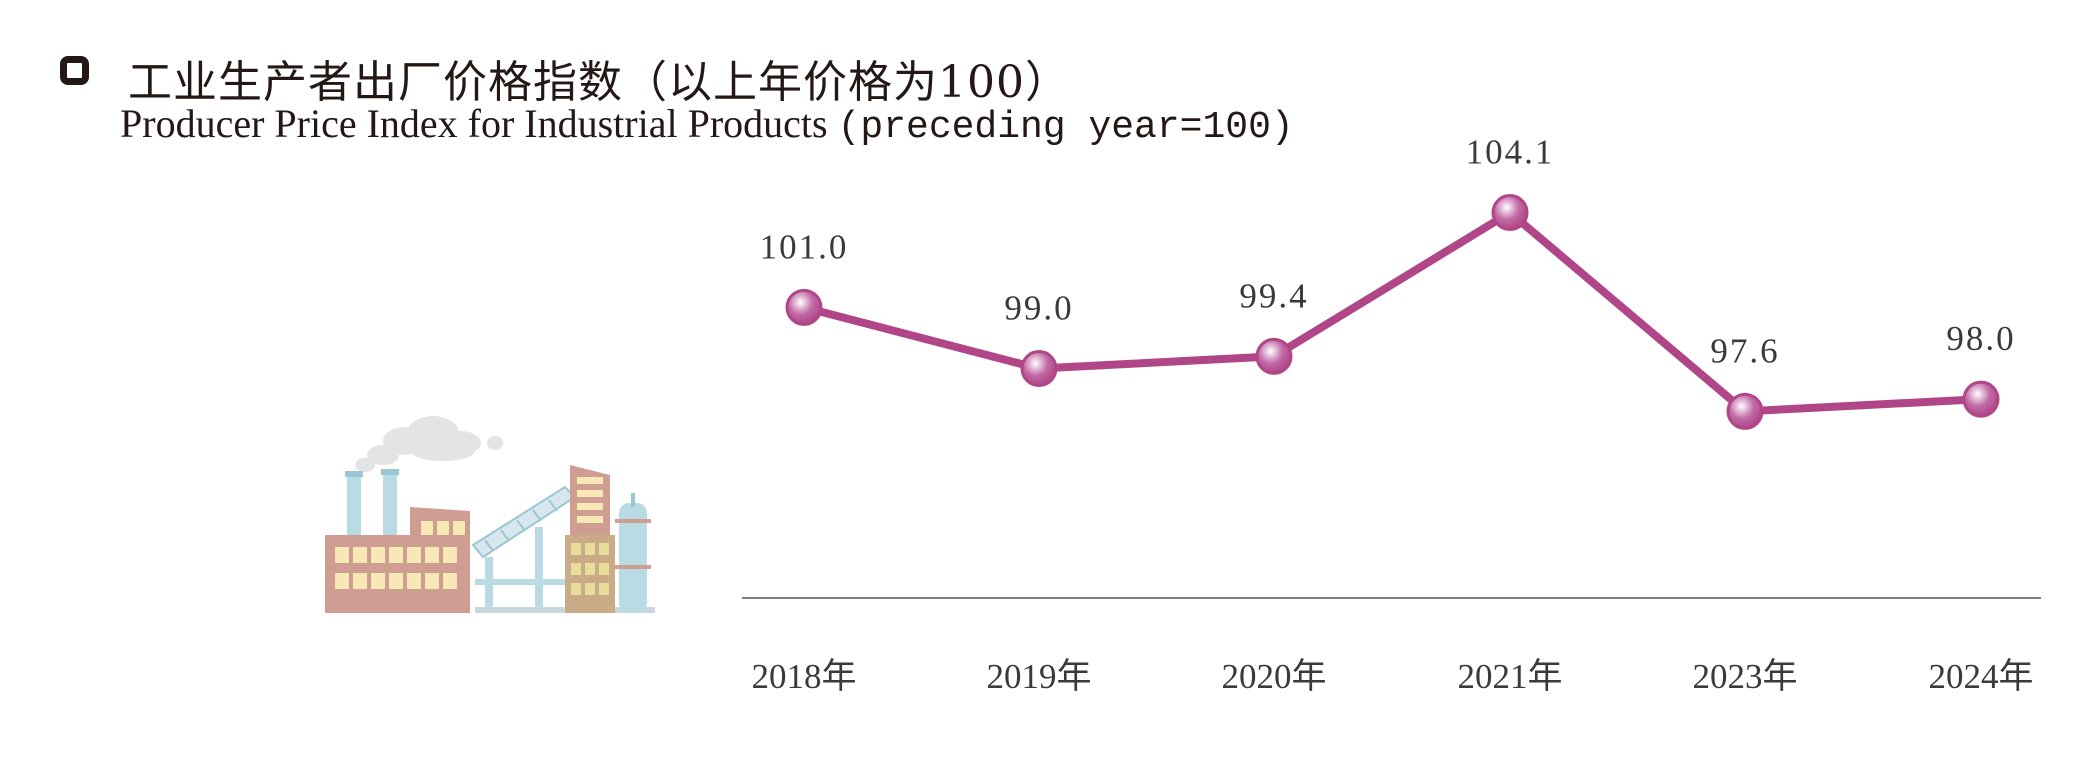 This screenshot has width=2081, height=777. I want to click on data-point-2023, so click(1745, 411).